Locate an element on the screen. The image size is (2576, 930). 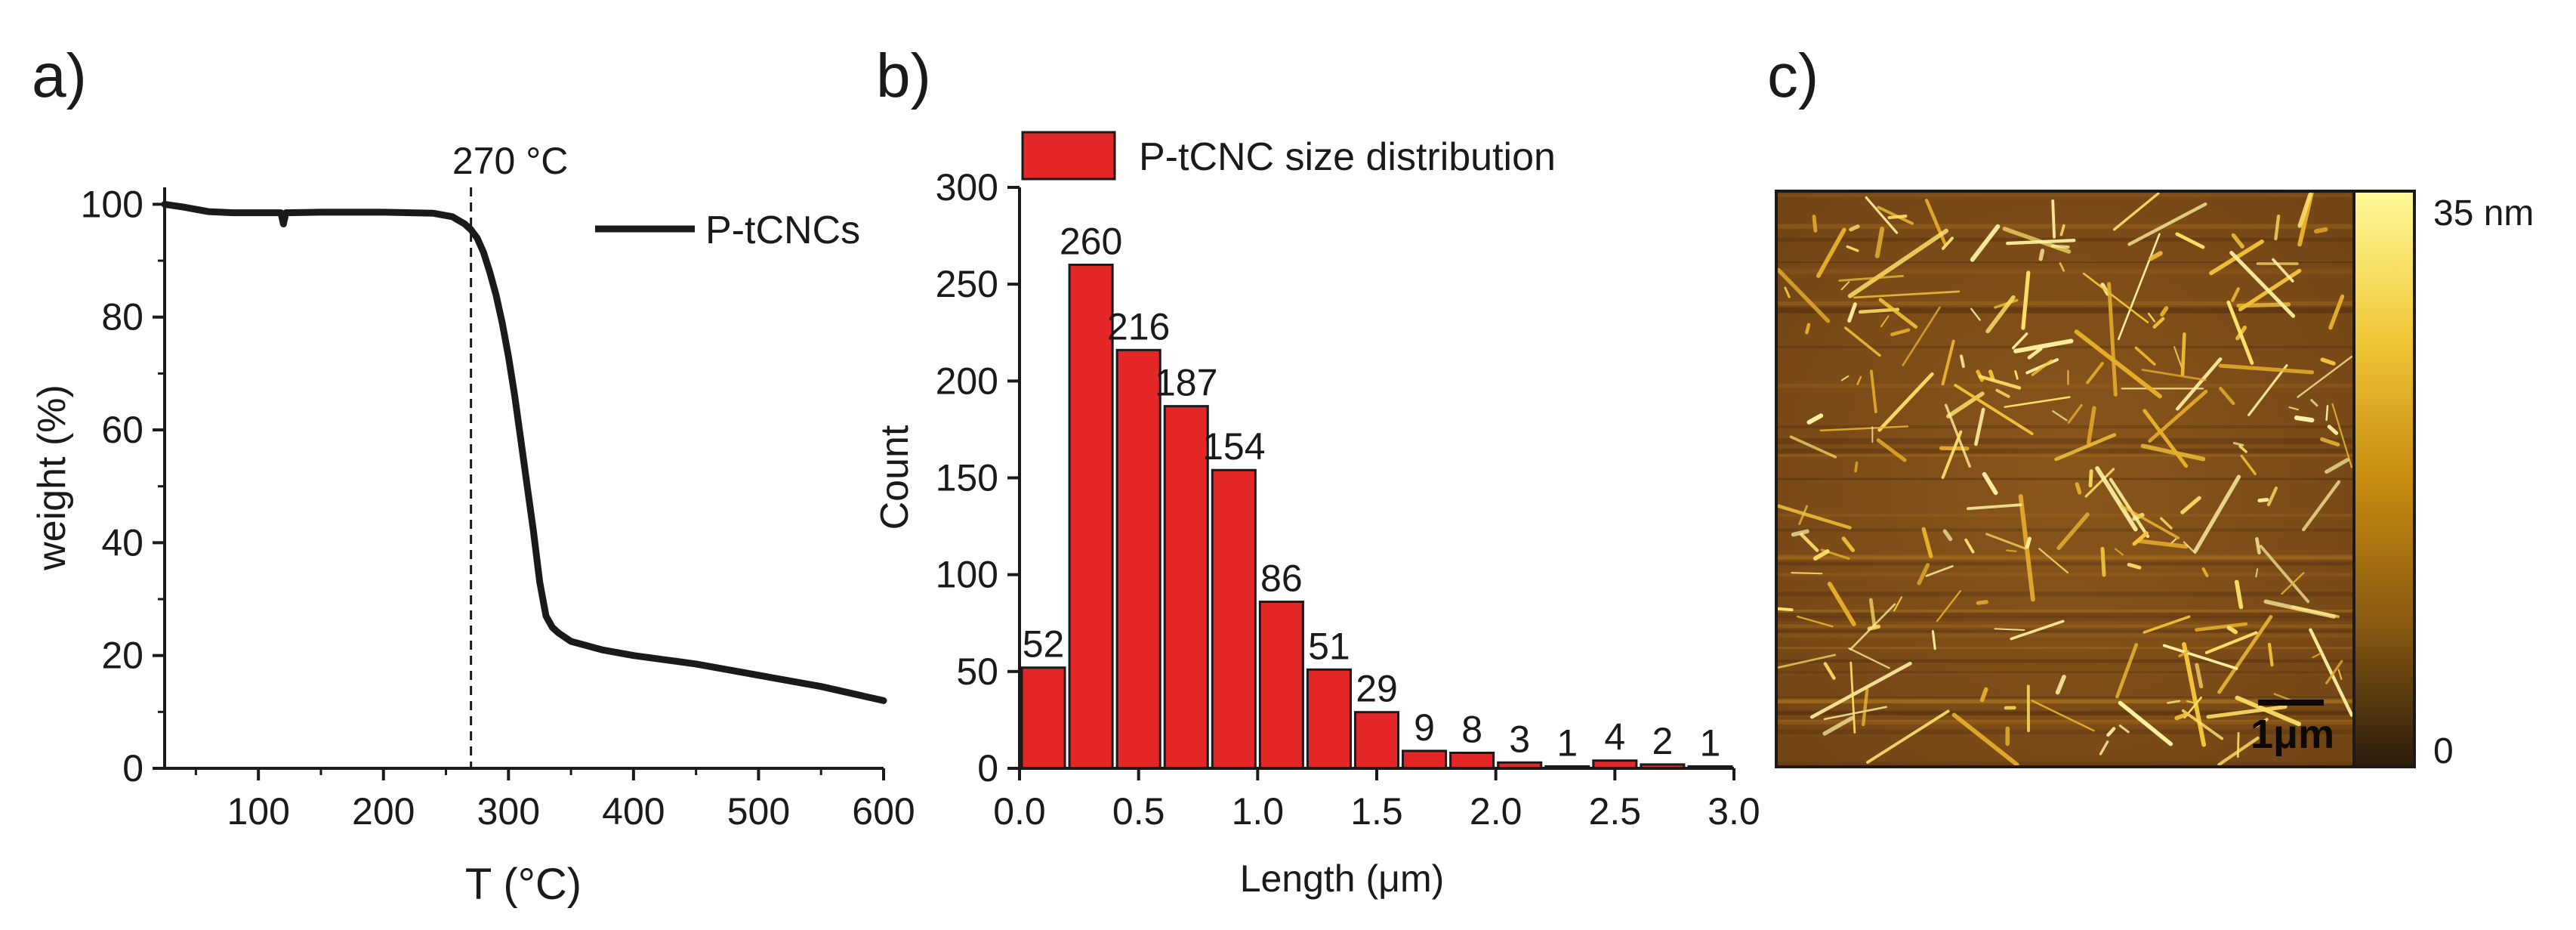
hist-bar-value-label: 8 is located at coordinates (1471, 729).